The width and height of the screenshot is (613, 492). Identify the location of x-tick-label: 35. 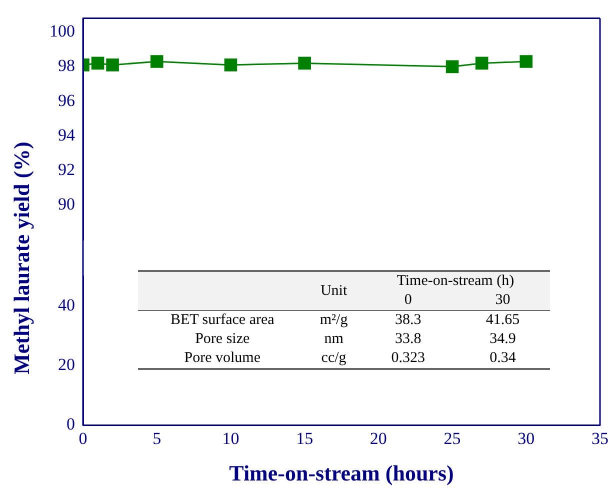
(600, 438).